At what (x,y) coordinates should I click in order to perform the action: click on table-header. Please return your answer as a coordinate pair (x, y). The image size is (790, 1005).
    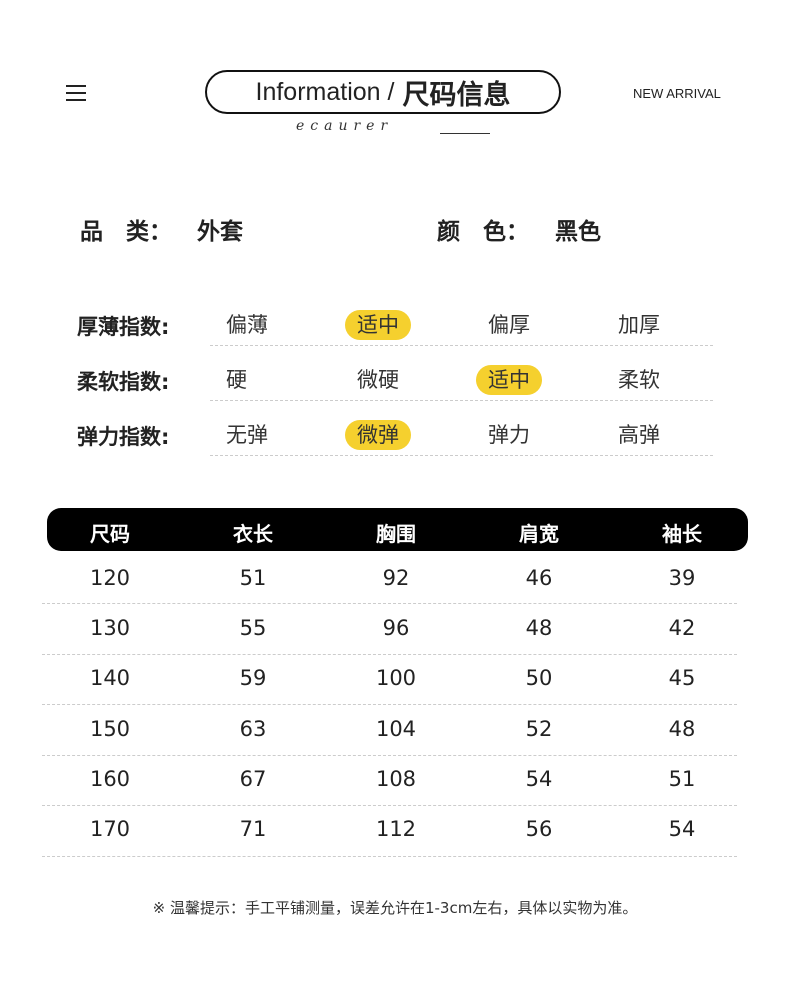
    Looking at the image, I should click on (397, 529).